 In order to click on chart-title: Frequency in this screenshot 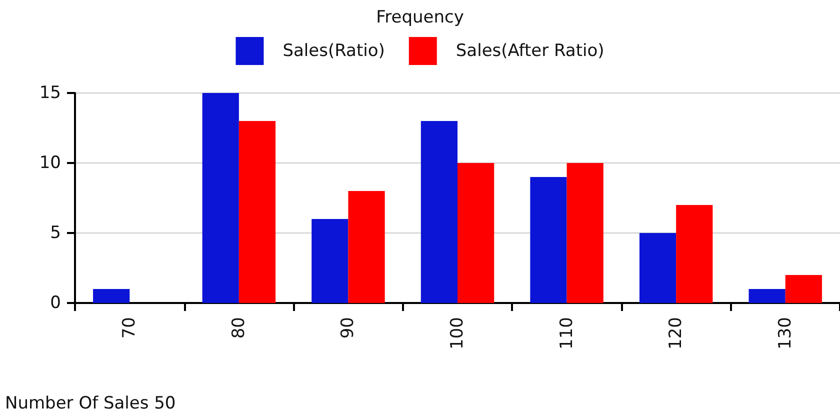, I will do `click(420, 18)`.